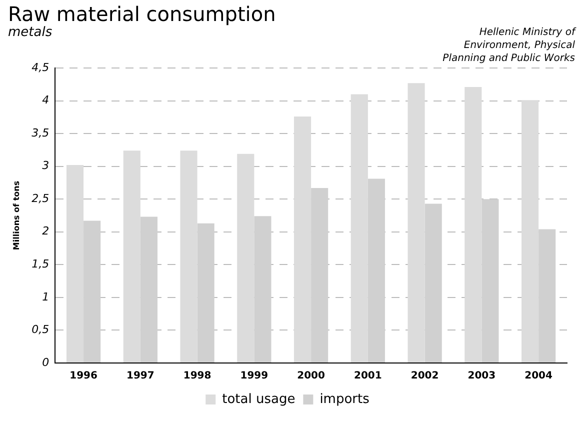  Describe the element at coordinates (311, 376) in the screenshot. I see `x-tick-label: 2000` at that location.